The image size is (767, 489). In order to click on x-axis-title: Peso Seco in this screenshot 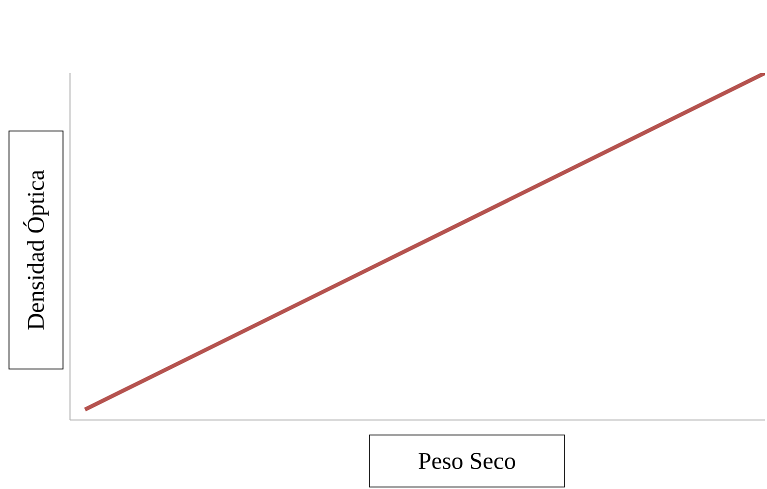, I will do `click(467, 461)`.